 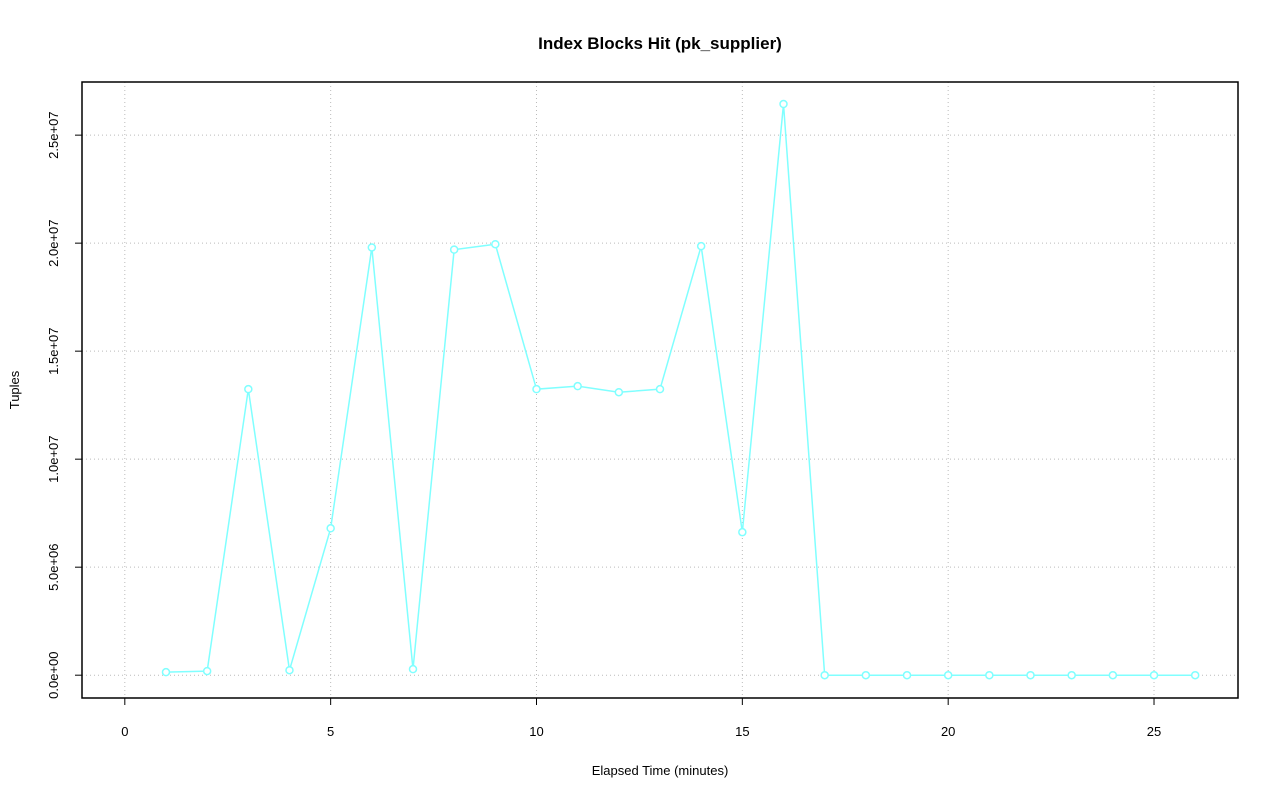 What do you see at coordinates (536, 731) in the screenshot?
I see `x-tick-label: 10` at bounding box center [536, 731].